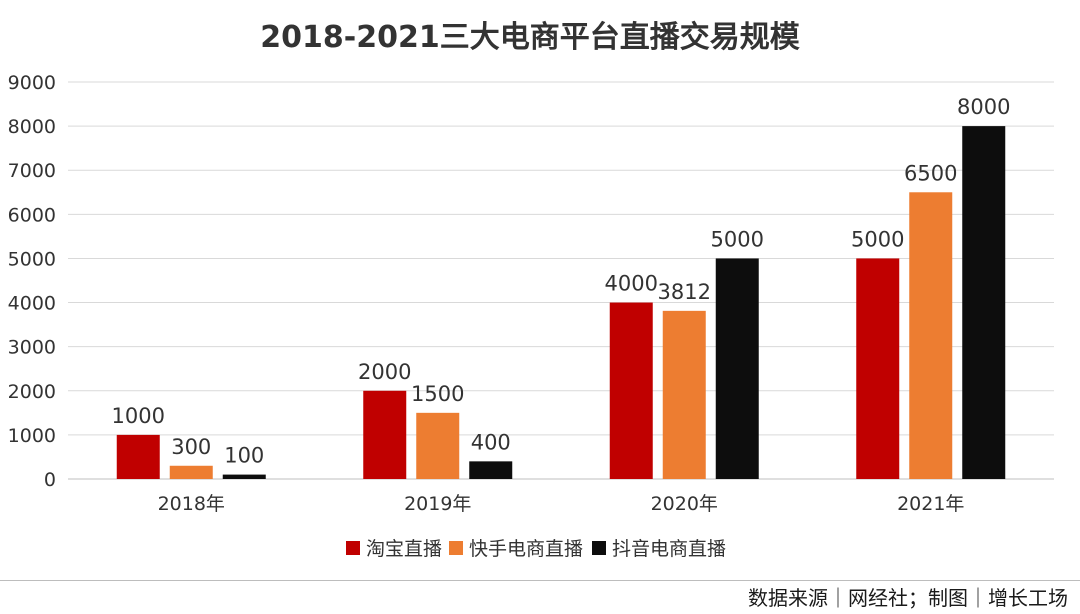 The image size is (1080, 614). What do you see at coordinates (437, 504) in the screenshot?
I see `x-tick-label: 2019年` at bounding box center [437, 504].